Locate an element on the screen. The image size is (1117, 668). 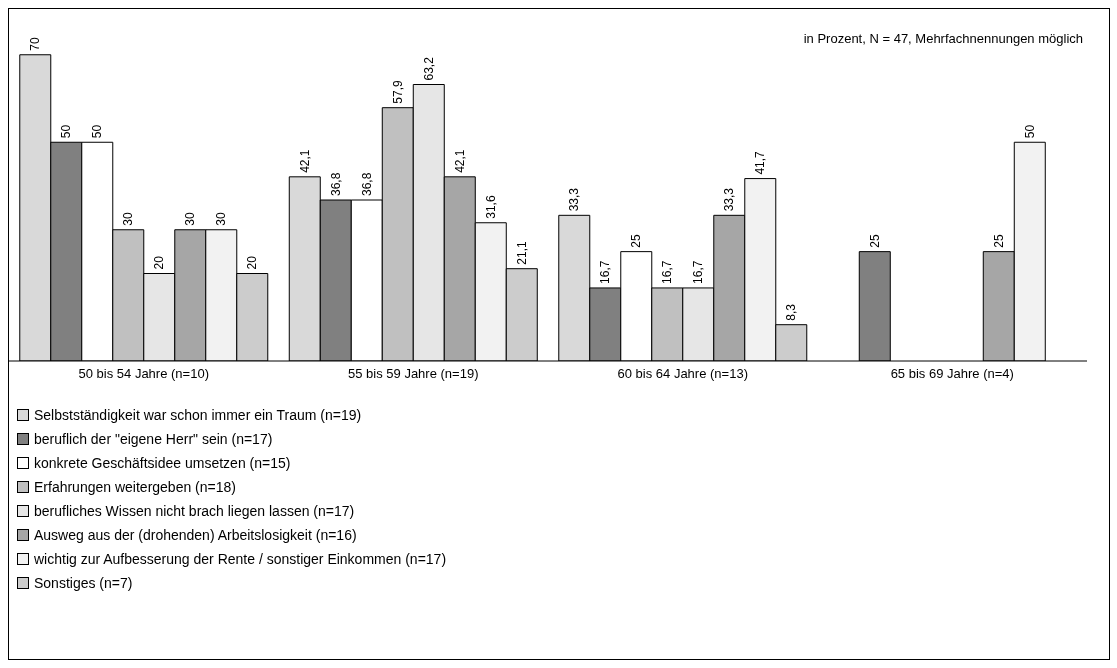
data-label: 21,1 is located at coordinates (521, 253).